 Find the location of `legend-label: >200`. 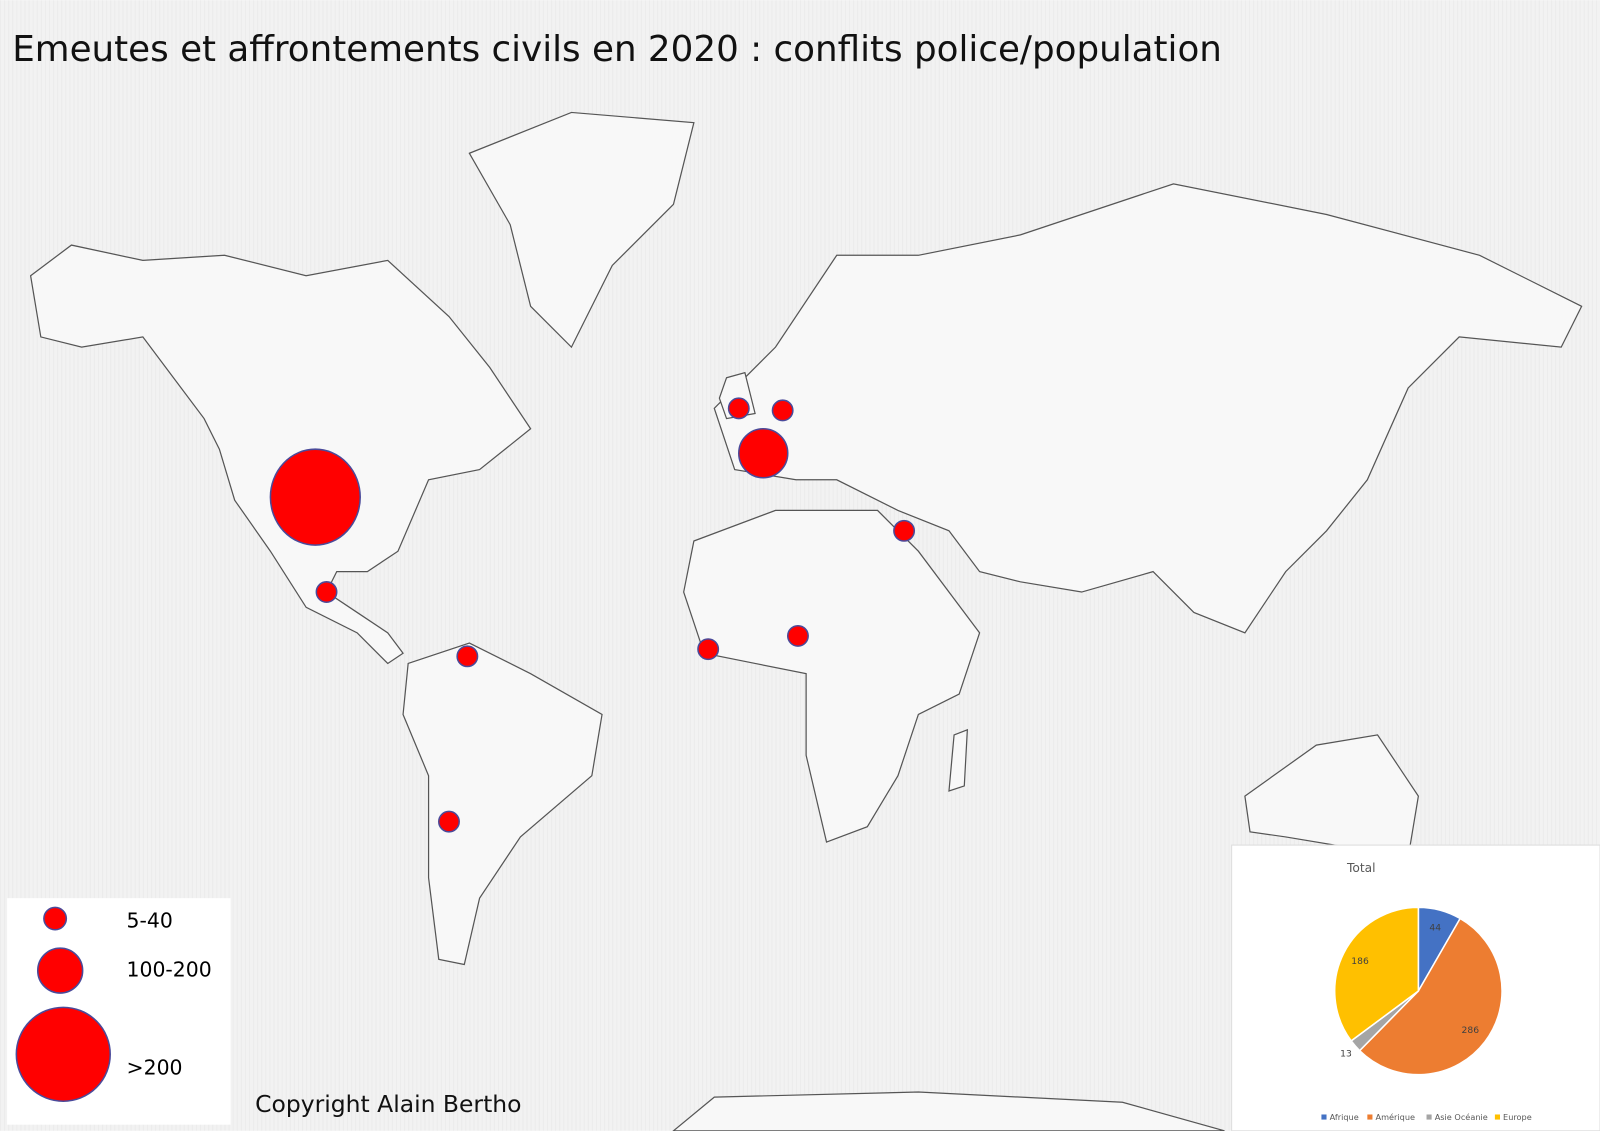

legend-label: >200 is located at coordinates (155, 1068).